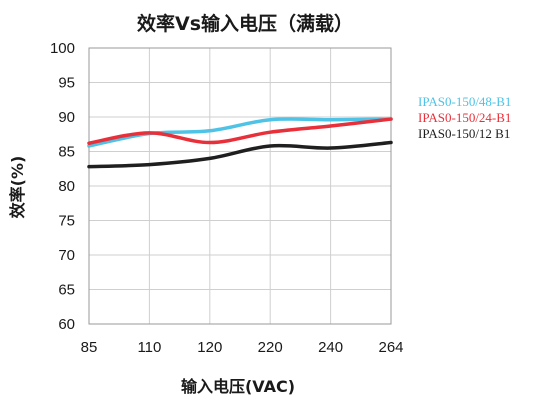 This screenshot has height=400, width=547. I want to click on y-tick-label: 70, so click(66, 255).